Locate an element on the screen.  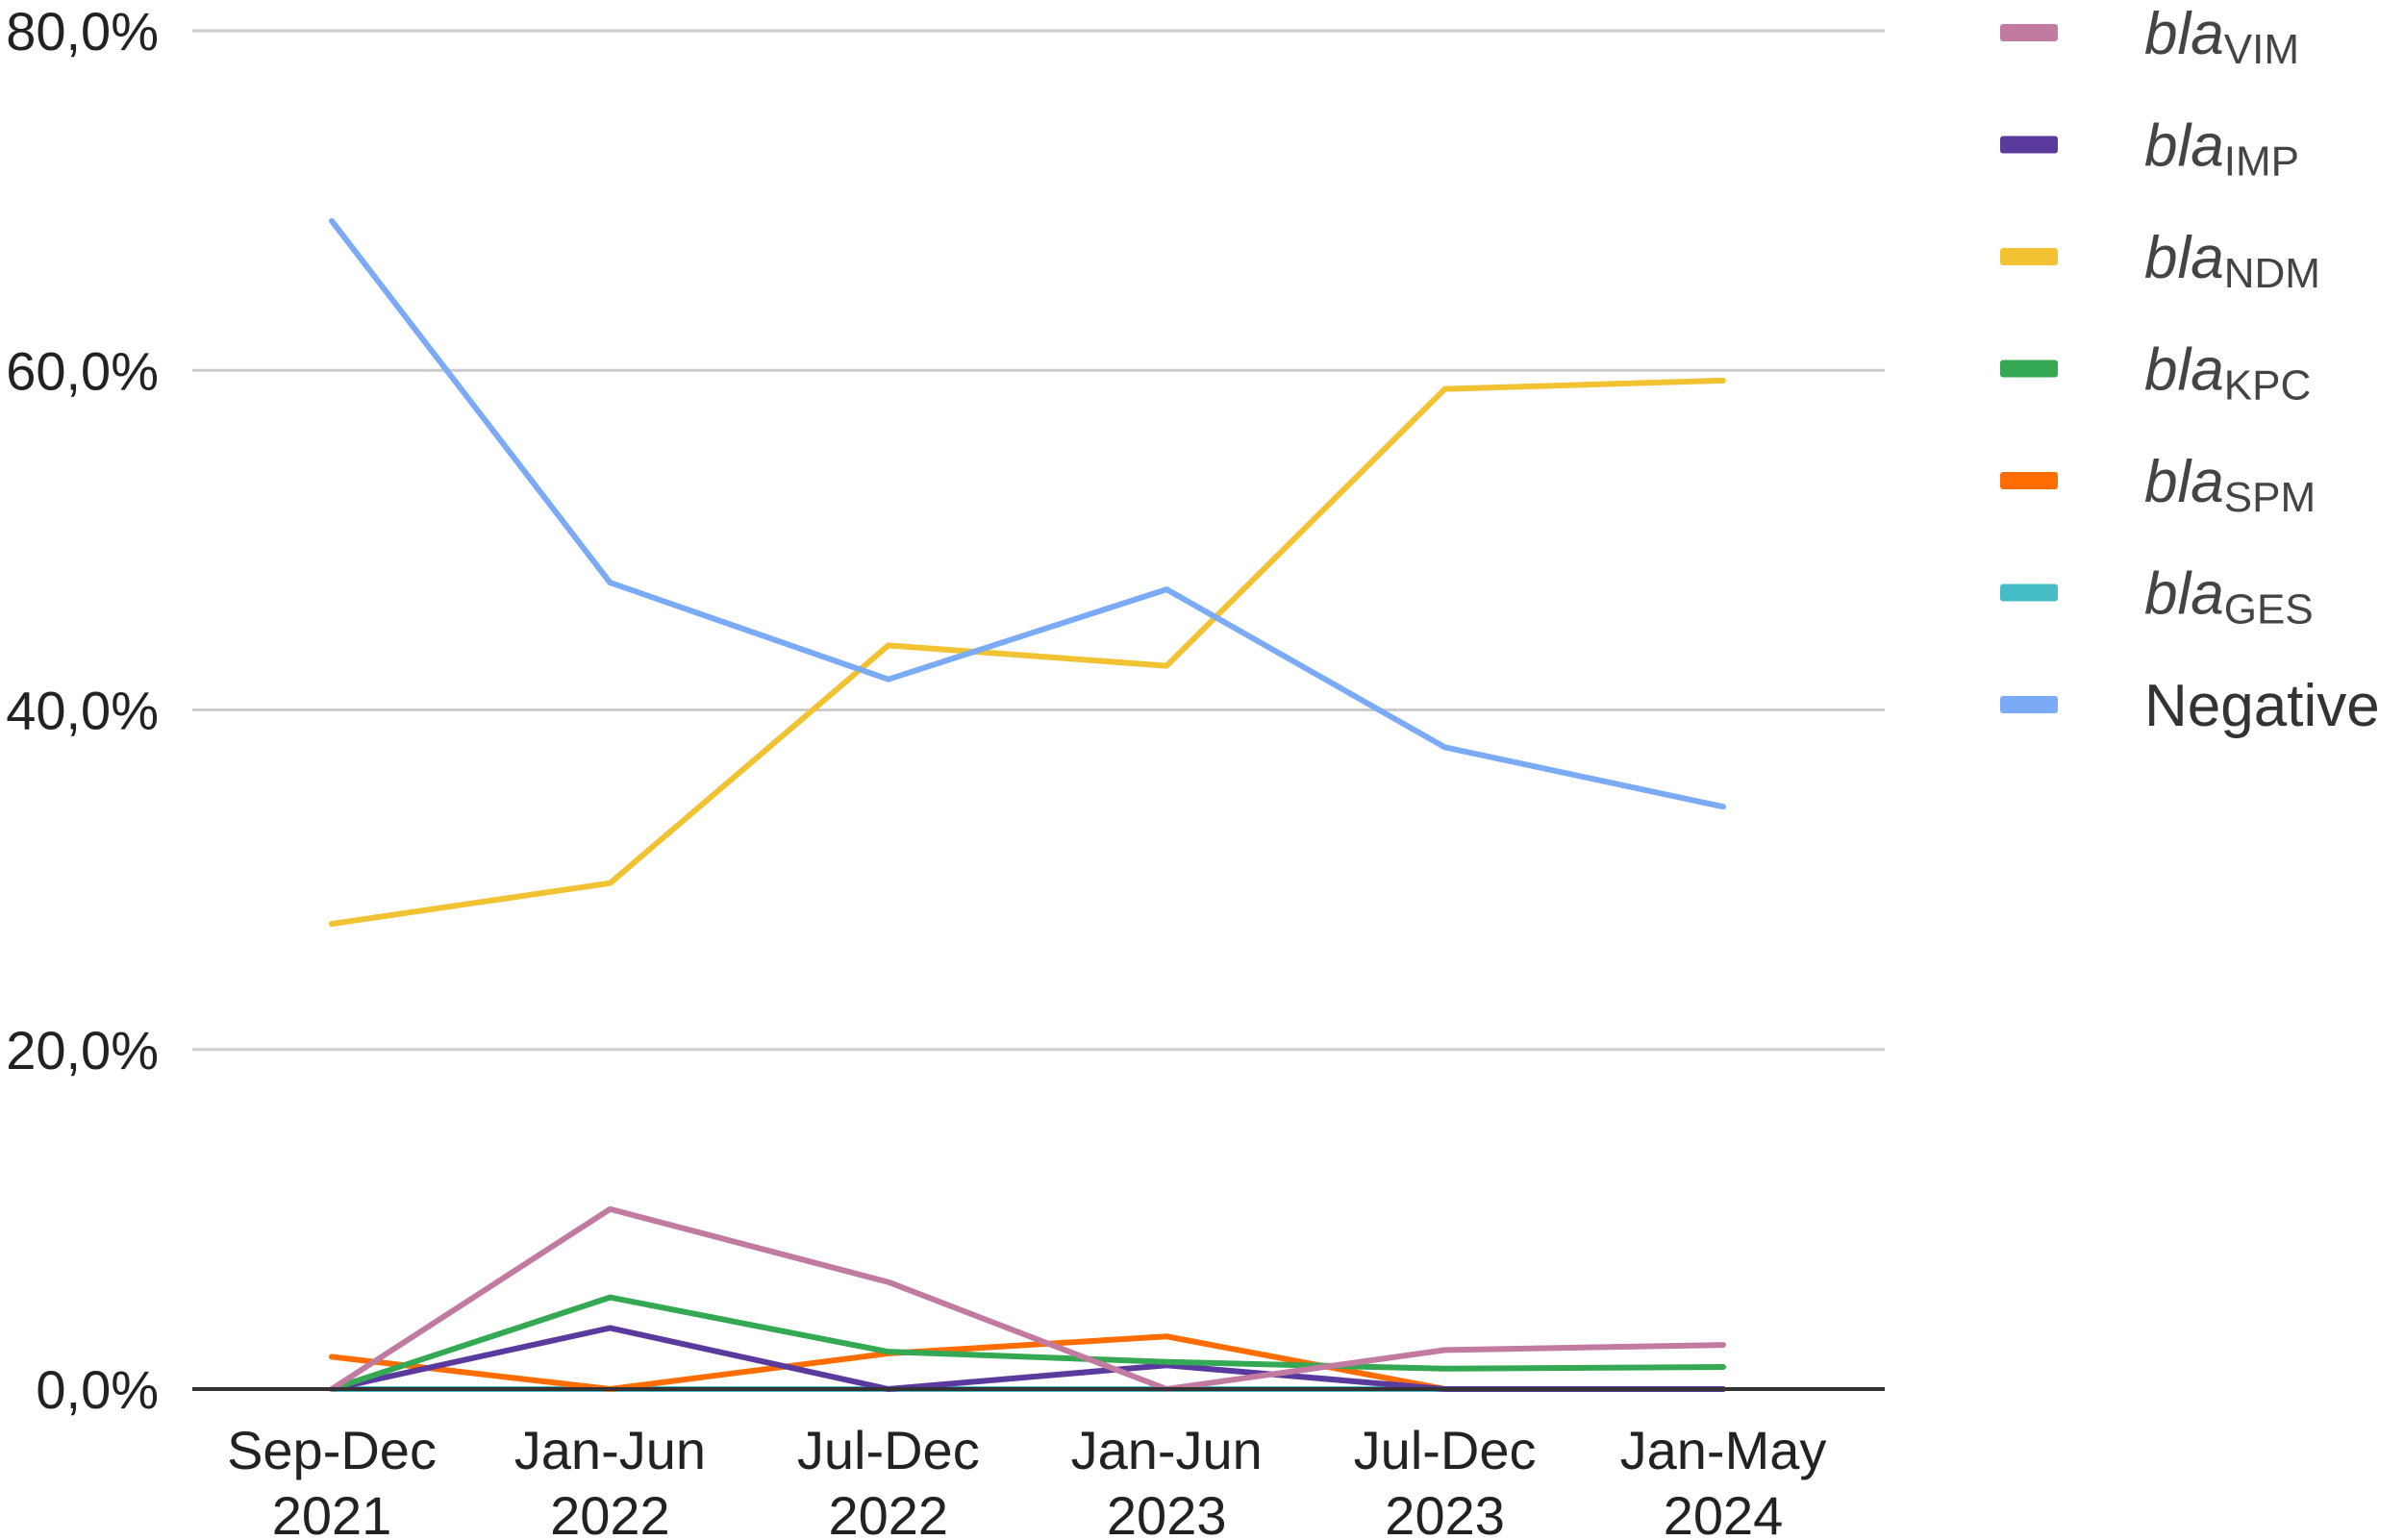
legend-item: blaNDM is located at coordinates (2160, 261).